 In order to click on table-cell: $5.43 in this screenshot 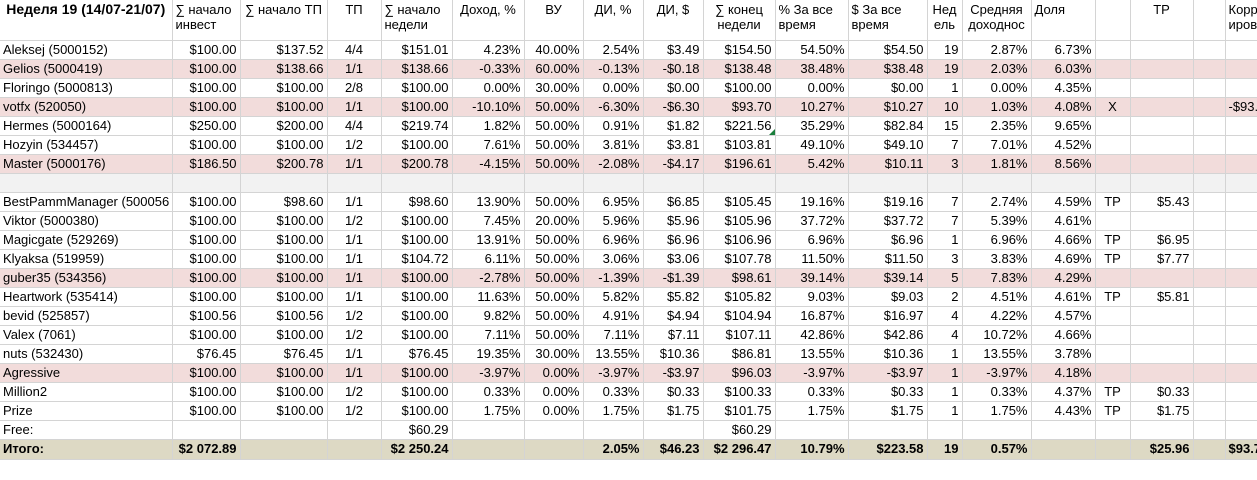, I will do `click(1162, 202)`.